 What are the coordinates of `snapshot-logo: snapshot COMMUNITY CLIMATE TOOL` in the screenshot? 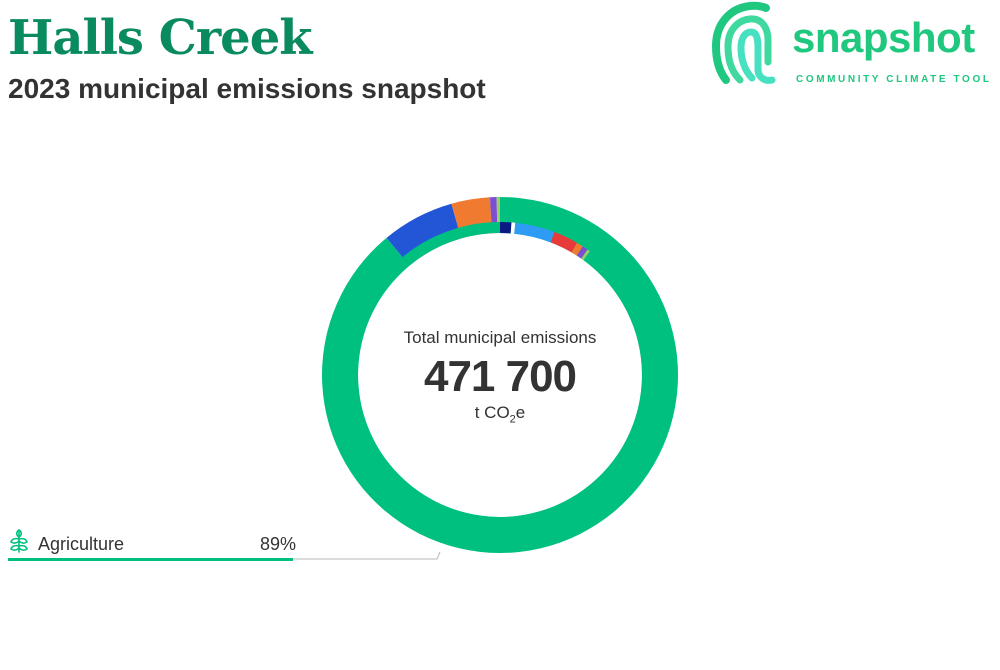 It's located at (856, 45).